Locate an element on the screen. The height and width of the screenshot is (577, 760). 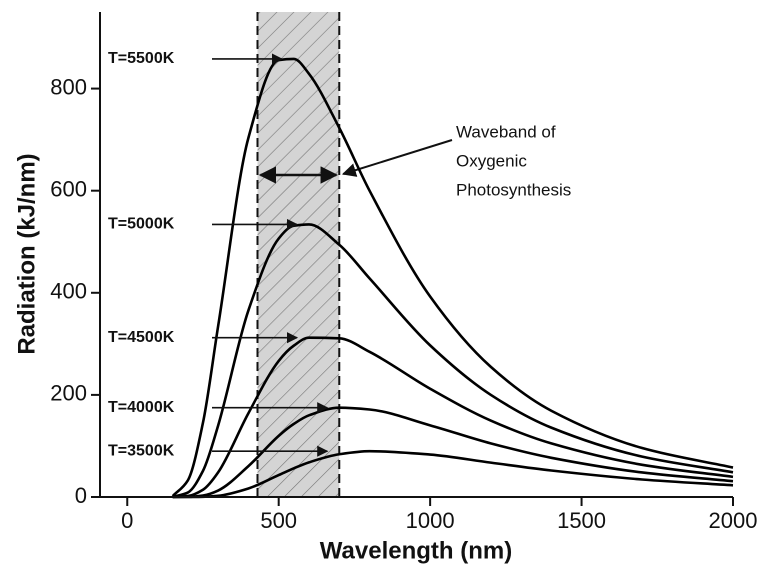
band-label: Photosynthesis is located at coordinates (513, 189).